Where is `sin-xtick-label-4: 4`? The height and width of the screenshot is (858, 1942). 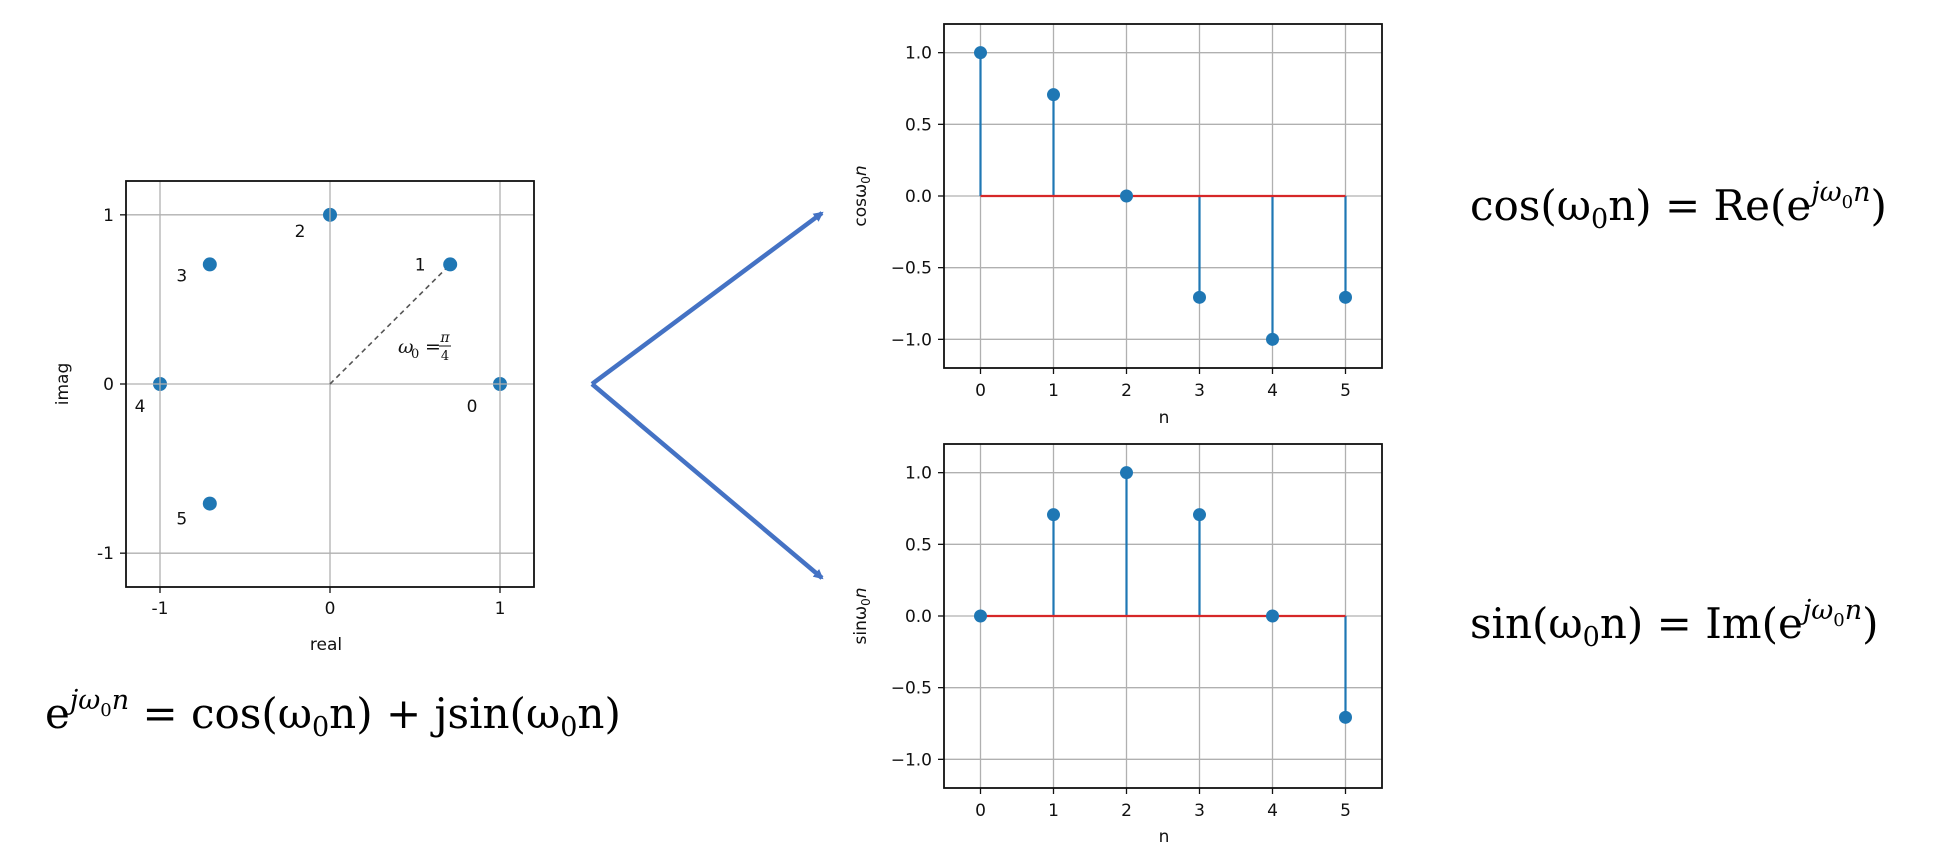 sin-xtick-label-4: 4 is located at coordinates (1272, 811).